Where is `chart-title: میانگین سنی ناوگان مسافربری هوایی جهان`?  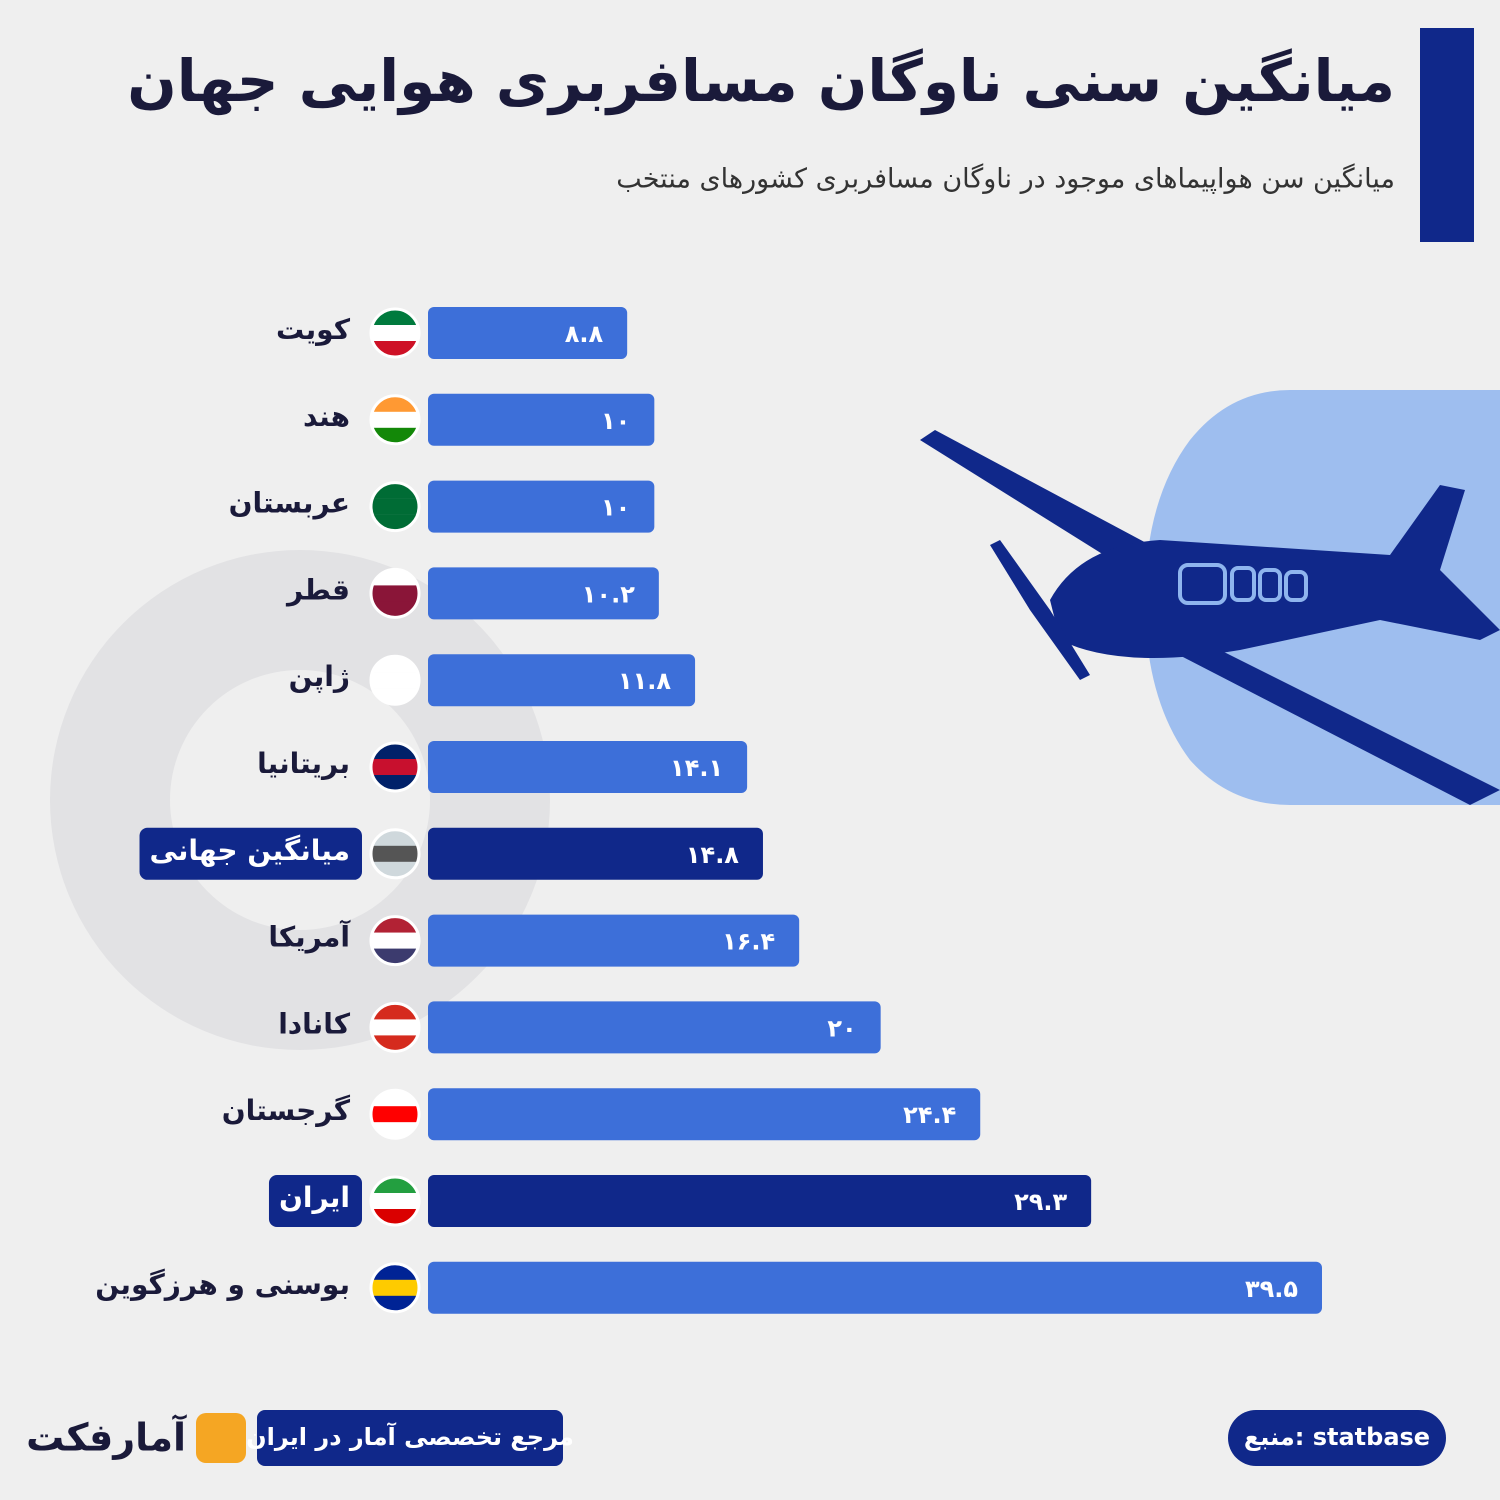 chart-title: میانگین سنی ناوگان مسافربری هوایی جهان is located at coordinates (761, 81).